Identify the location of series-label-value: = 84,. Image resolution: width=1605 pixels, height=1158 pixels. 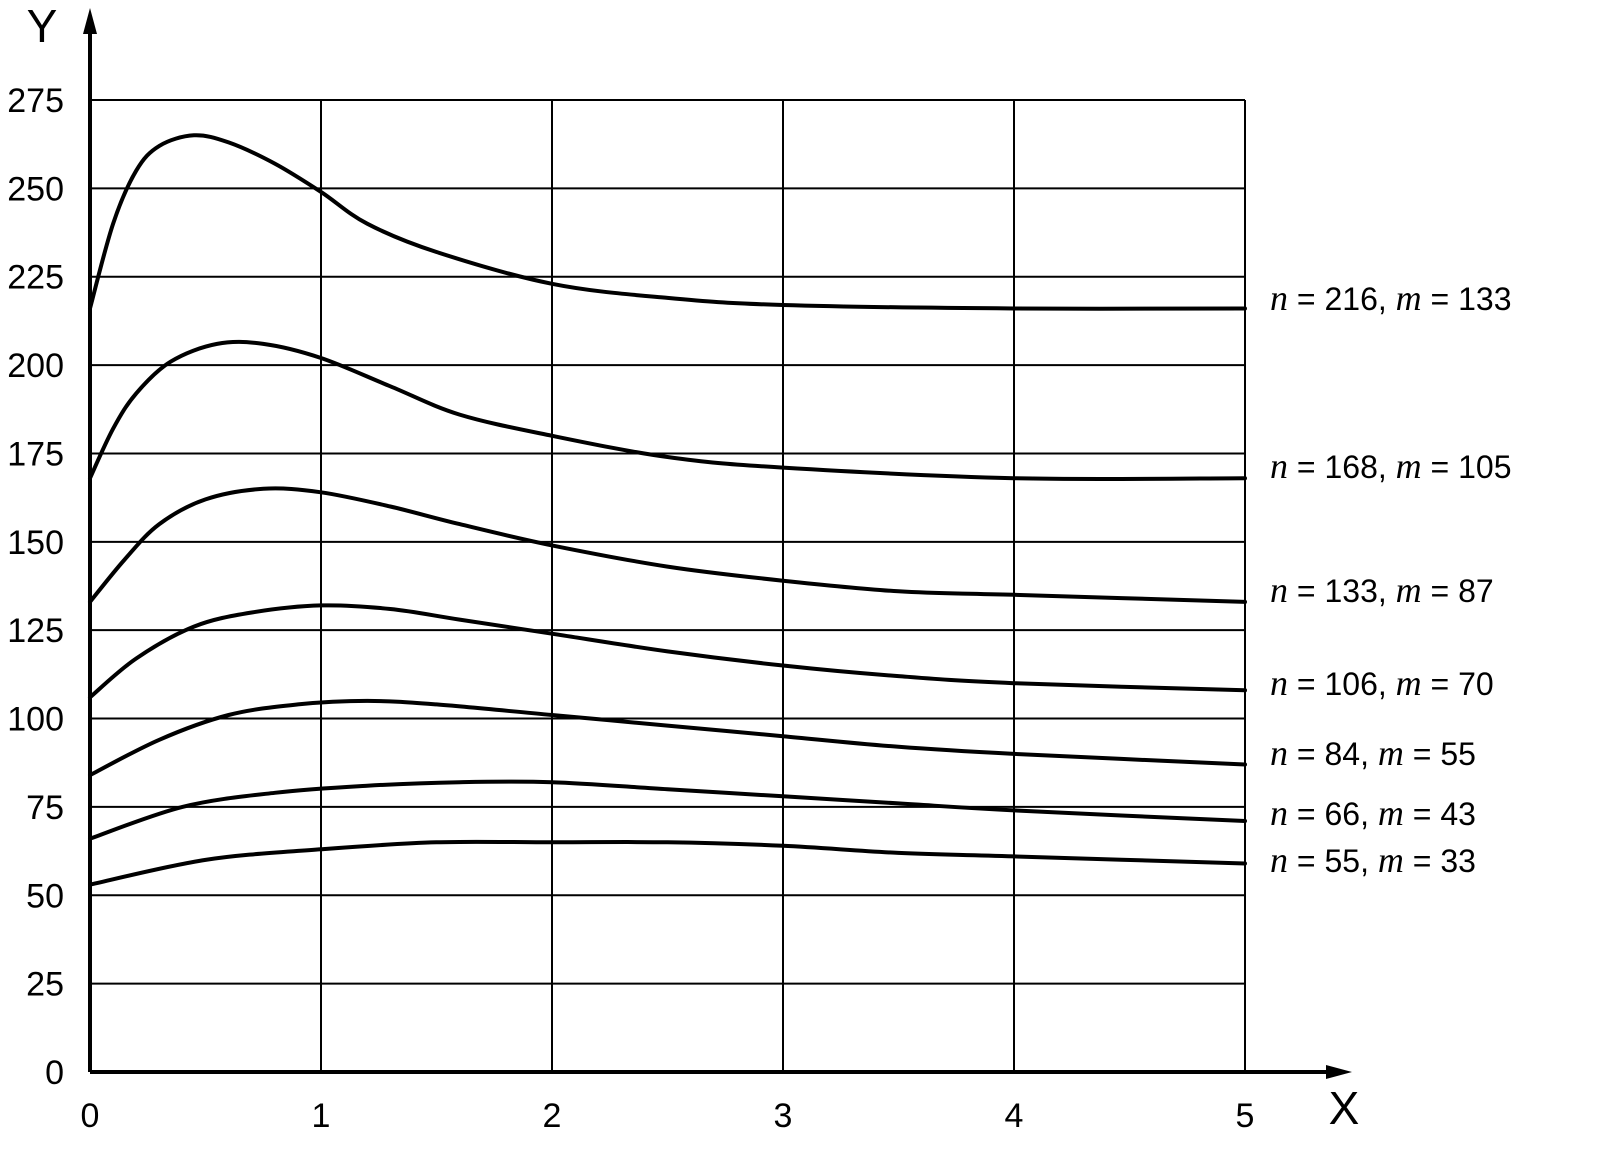
(1333, 754).